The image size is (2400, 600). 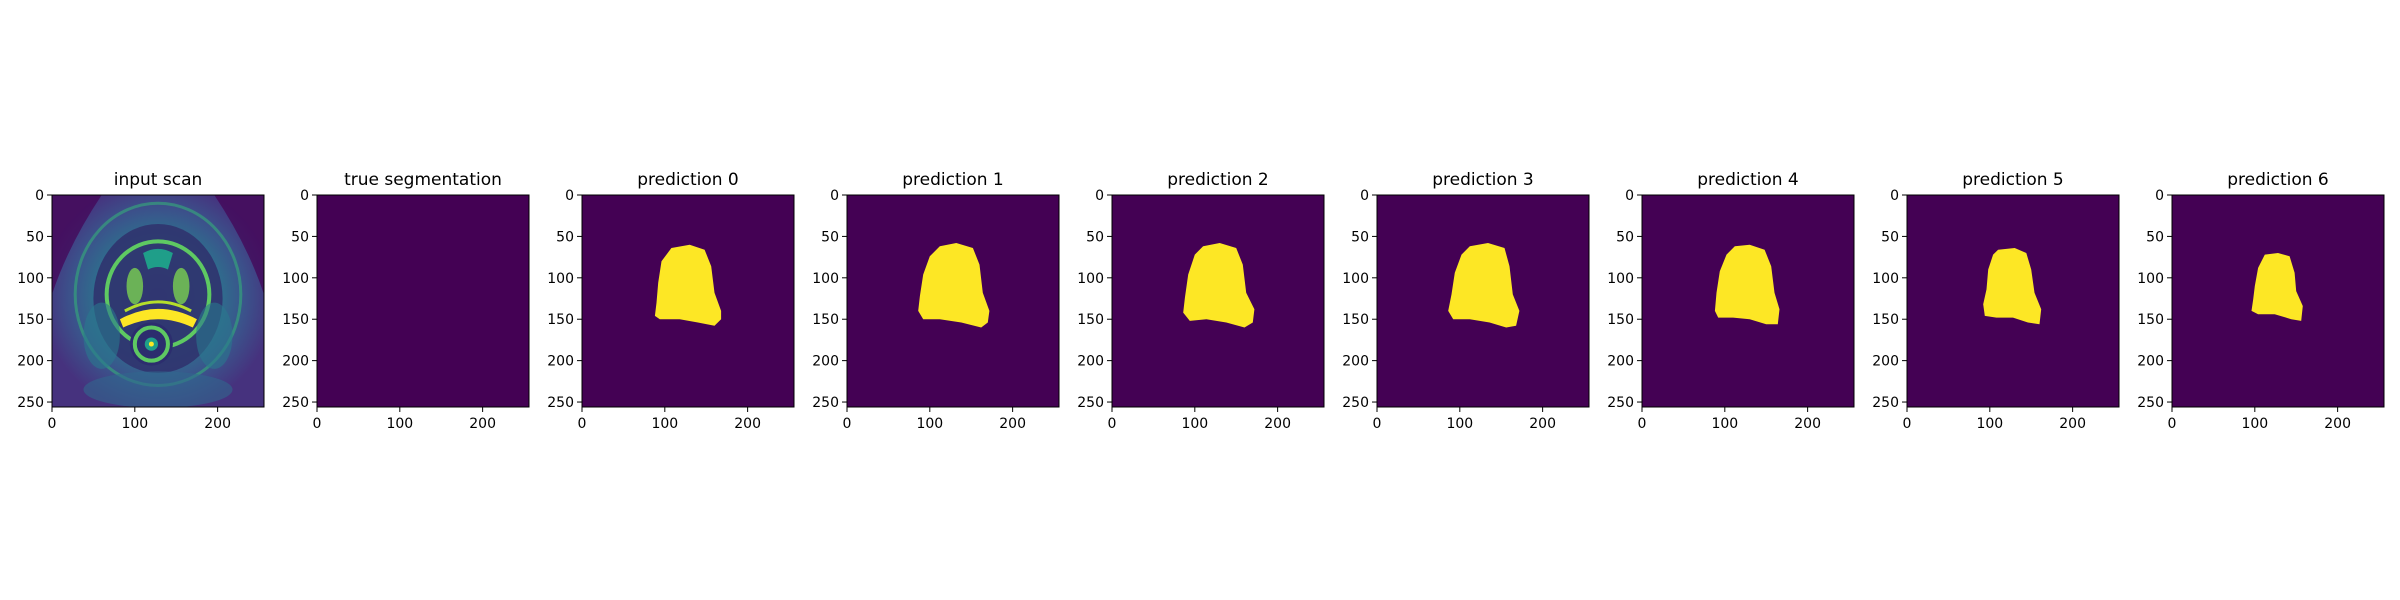 I want to click on panel-7: prediction 5 0 100 200 0 50 100 150 200 250, so click(x=1996, y=301).